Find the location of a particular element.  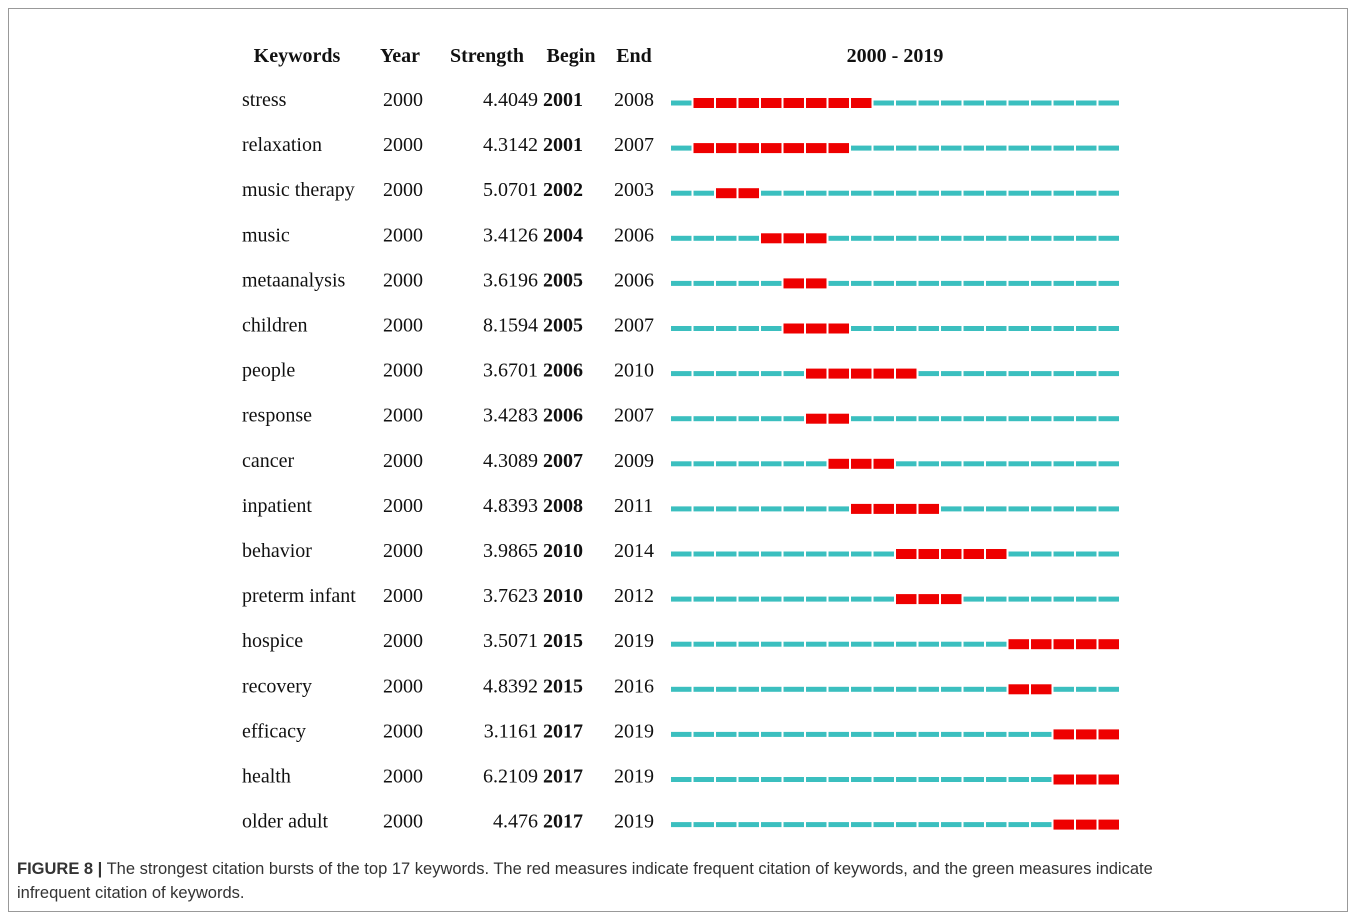

strength: 4.3089 is located at coordinates (510, 461).